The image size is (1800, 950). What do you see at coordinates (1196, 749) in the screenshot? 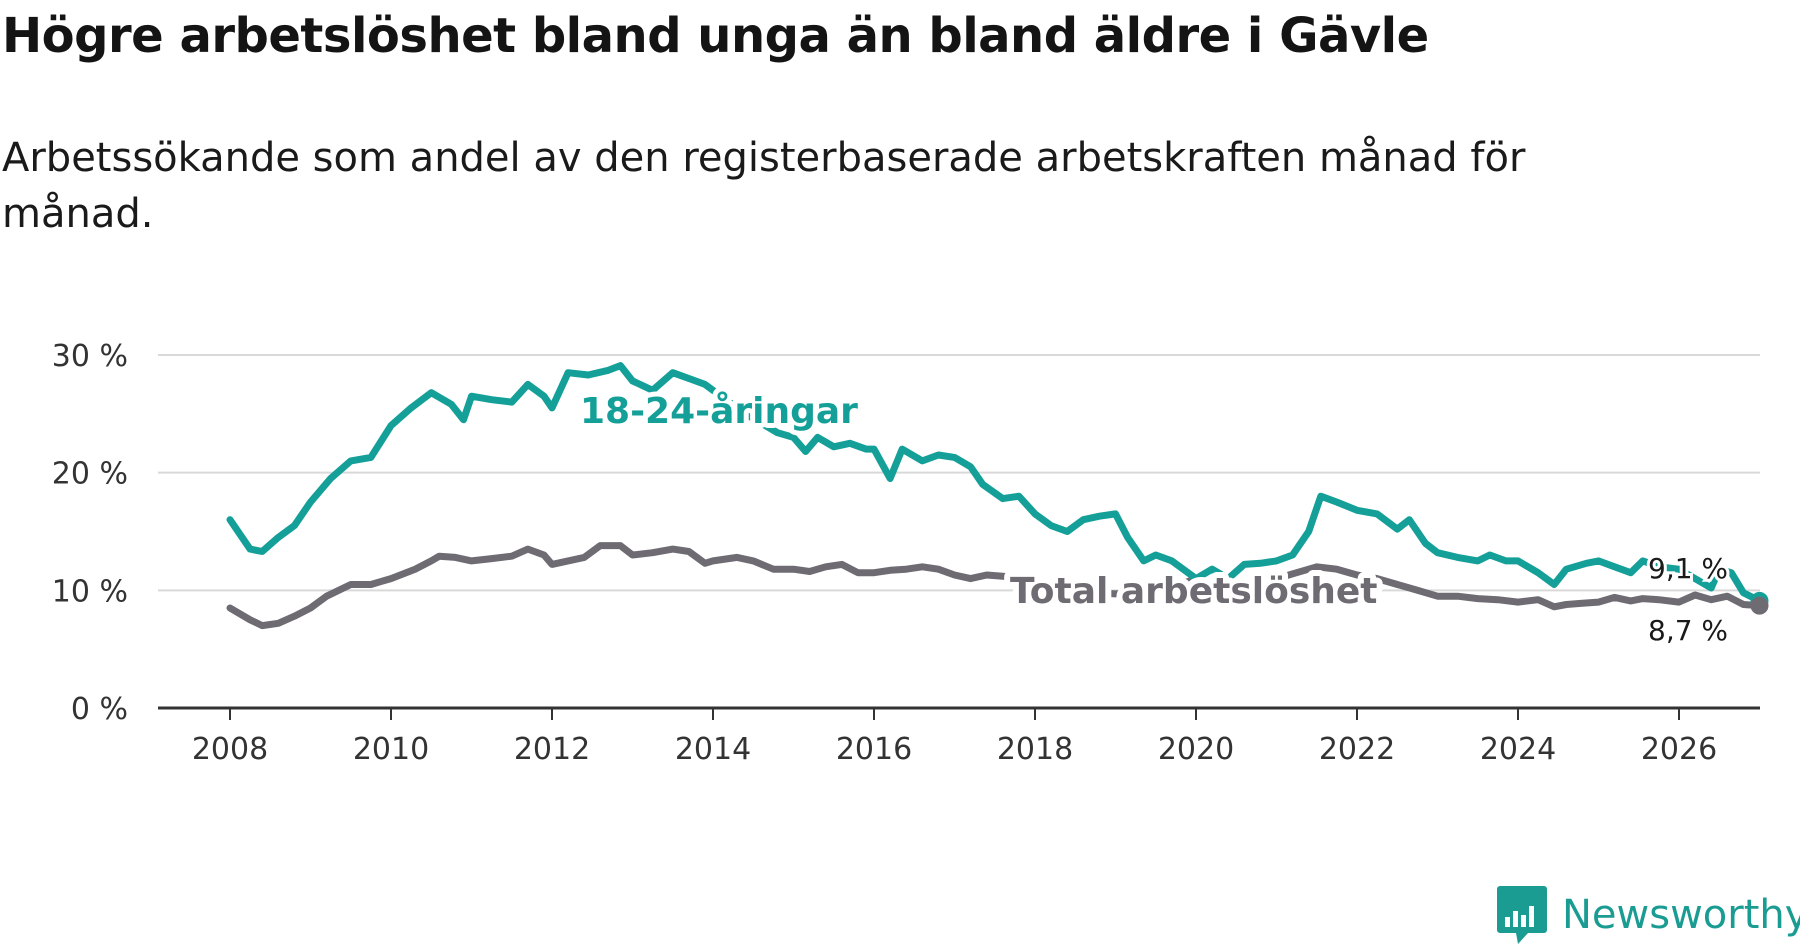
I see `x-tick-label: 2020` at bounding box center [1196, 749].